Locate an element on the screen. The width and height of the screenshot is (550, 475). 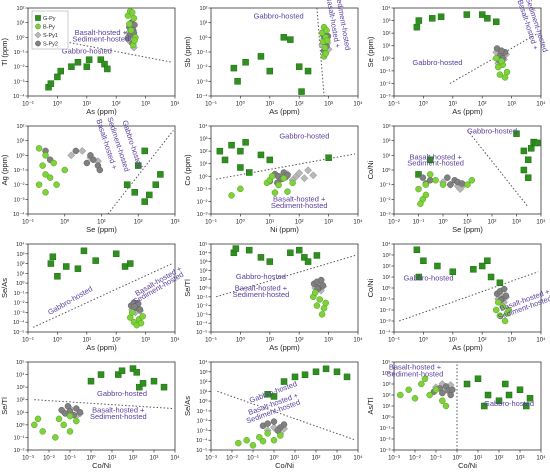
legend: G-Py B-Py S-Py1 S-Py2 is located at coordinates (50, 30).